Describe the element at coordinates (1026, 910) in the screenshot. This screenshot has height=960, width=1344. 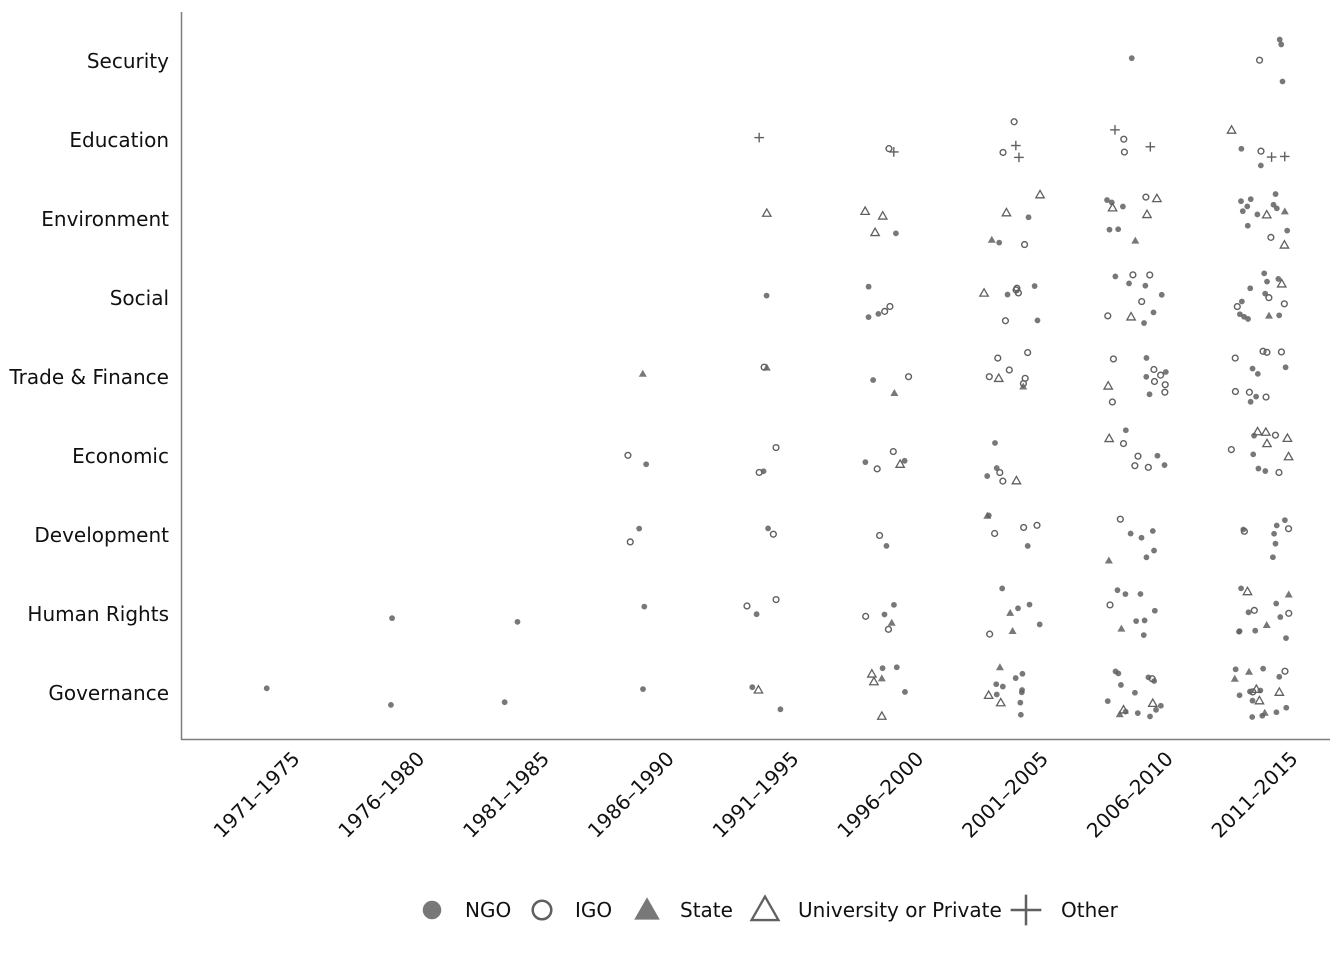
I see `legend-marker-other` at that location.